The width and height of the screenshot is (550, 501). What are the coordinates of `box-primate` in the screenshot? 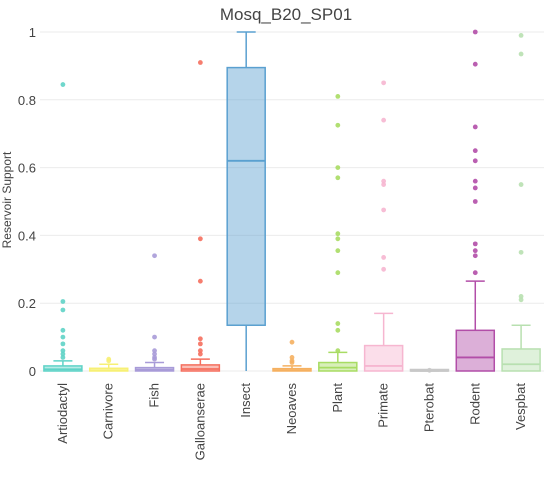 It's located at (383, 226).